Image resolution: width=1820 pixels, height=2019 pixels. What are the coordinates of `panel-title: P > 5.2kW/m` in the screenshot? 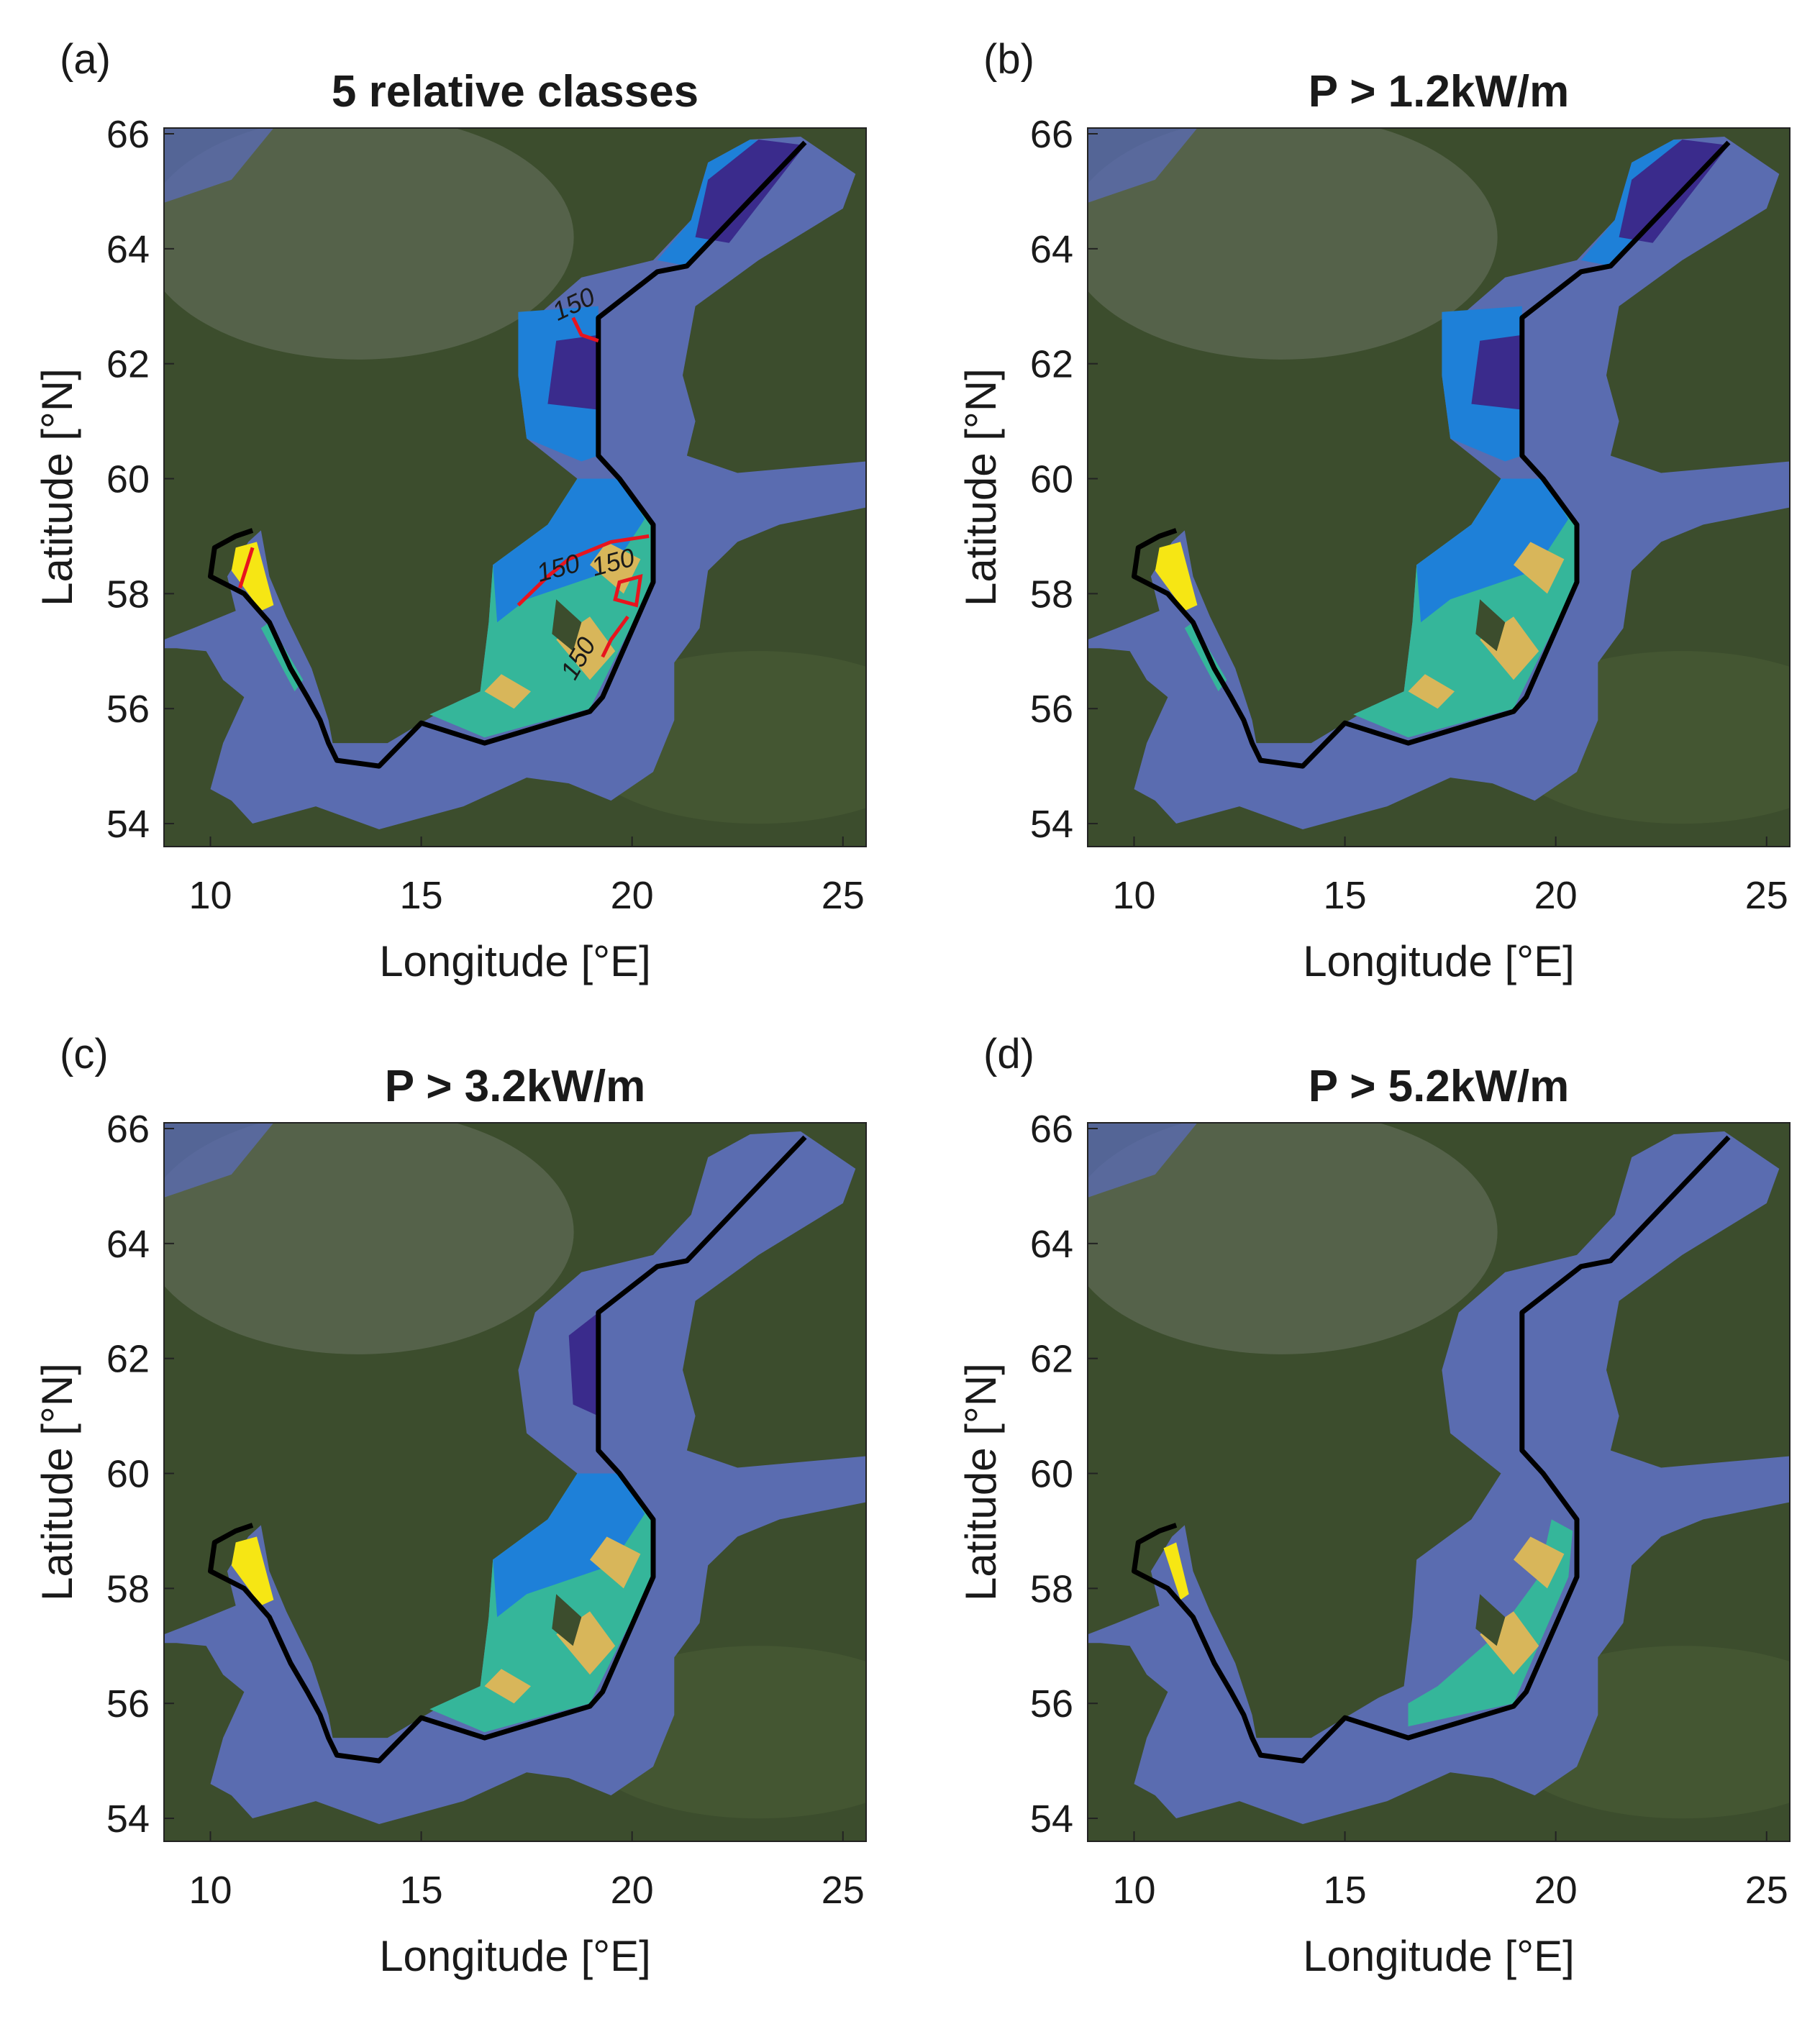 It's located at (1439, 1086).